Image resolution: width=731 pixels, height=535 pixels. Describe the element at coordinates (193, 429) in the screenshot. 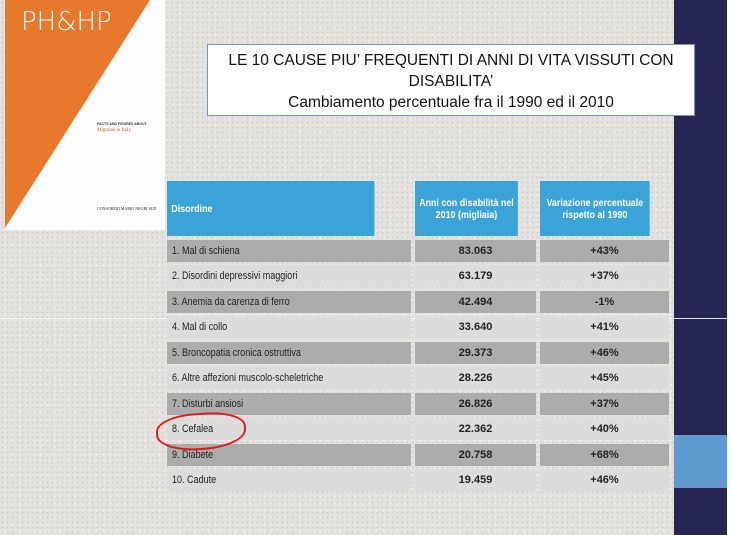

I see `cell-text: 8. Cefalea` at that location.